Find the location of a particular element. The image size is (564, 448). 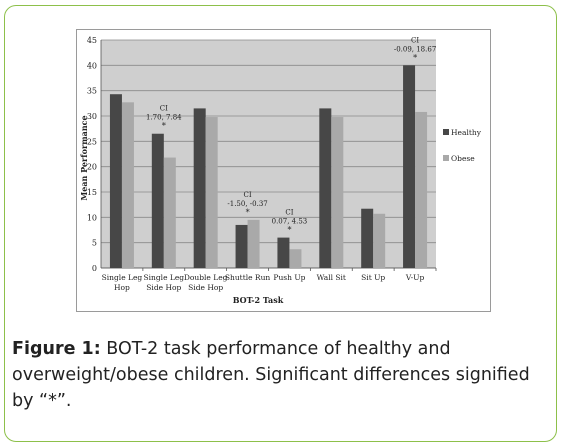

legend-label-obese: Obese is located at coordinates (463, 158).